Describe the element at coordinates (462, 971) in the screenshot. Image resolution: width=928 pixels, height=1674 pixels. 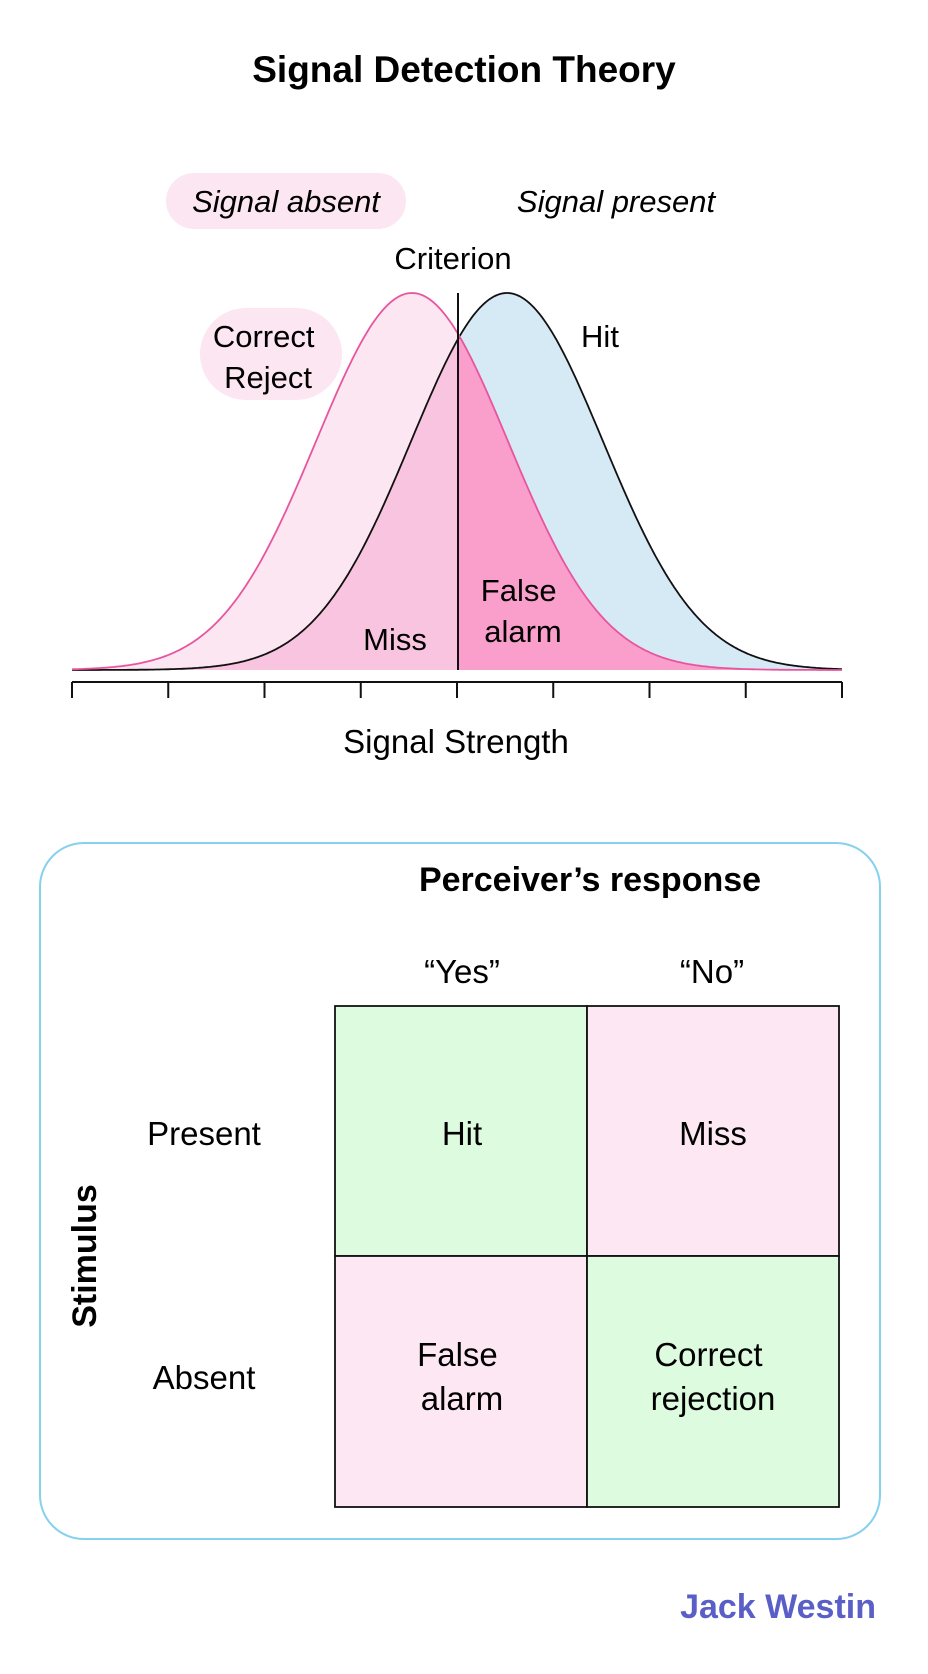
I see `column-label-yes: “Yes”` at that location.